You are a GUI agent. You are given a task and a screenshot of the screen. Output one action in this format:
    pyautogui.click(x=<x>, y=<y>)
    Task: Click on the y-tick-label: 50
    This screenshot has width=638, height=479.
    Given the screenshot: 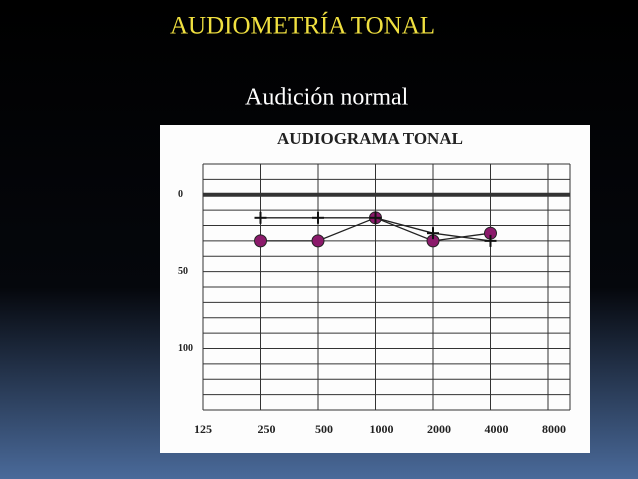 What is the action you would take?
    pyautogui.click(x=183, y=271)
    